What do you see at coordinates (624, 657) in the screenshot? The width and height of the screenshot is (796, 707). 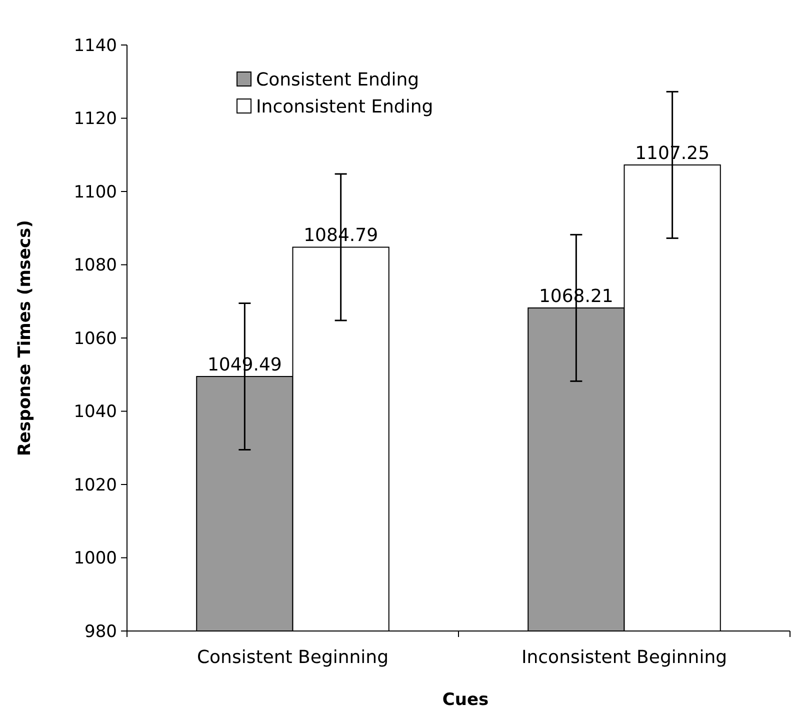 I see `x-tick-label: Inconsistent Beginning` at bounding box center [624, 657].